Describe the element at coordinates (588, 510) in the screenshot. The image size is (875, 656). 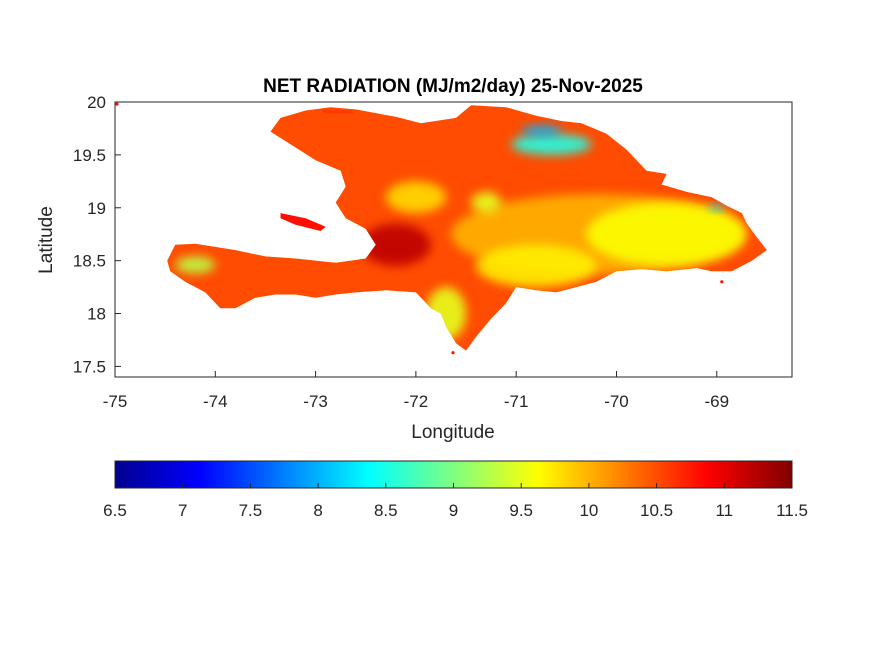
I see `colorbar-tick-label: 10` at that location.